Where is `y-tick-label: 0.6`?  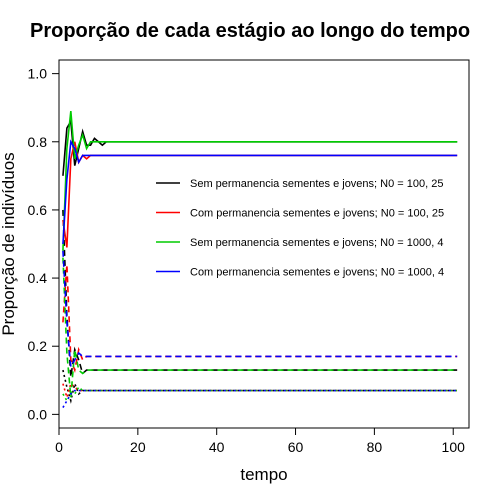 y-tick-label: 0.6 is located at coordinates (38, 210).